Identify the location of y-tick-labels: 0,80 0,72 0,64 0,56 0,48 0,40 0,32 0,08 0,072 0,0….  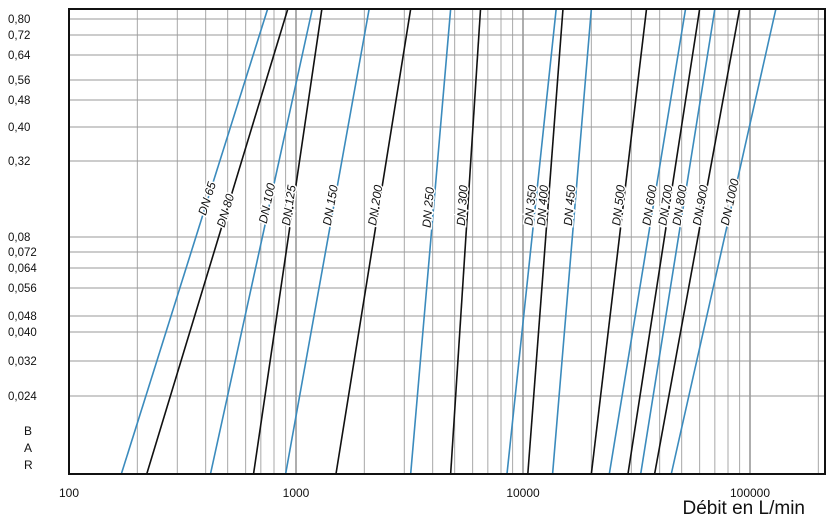
(22, 208).